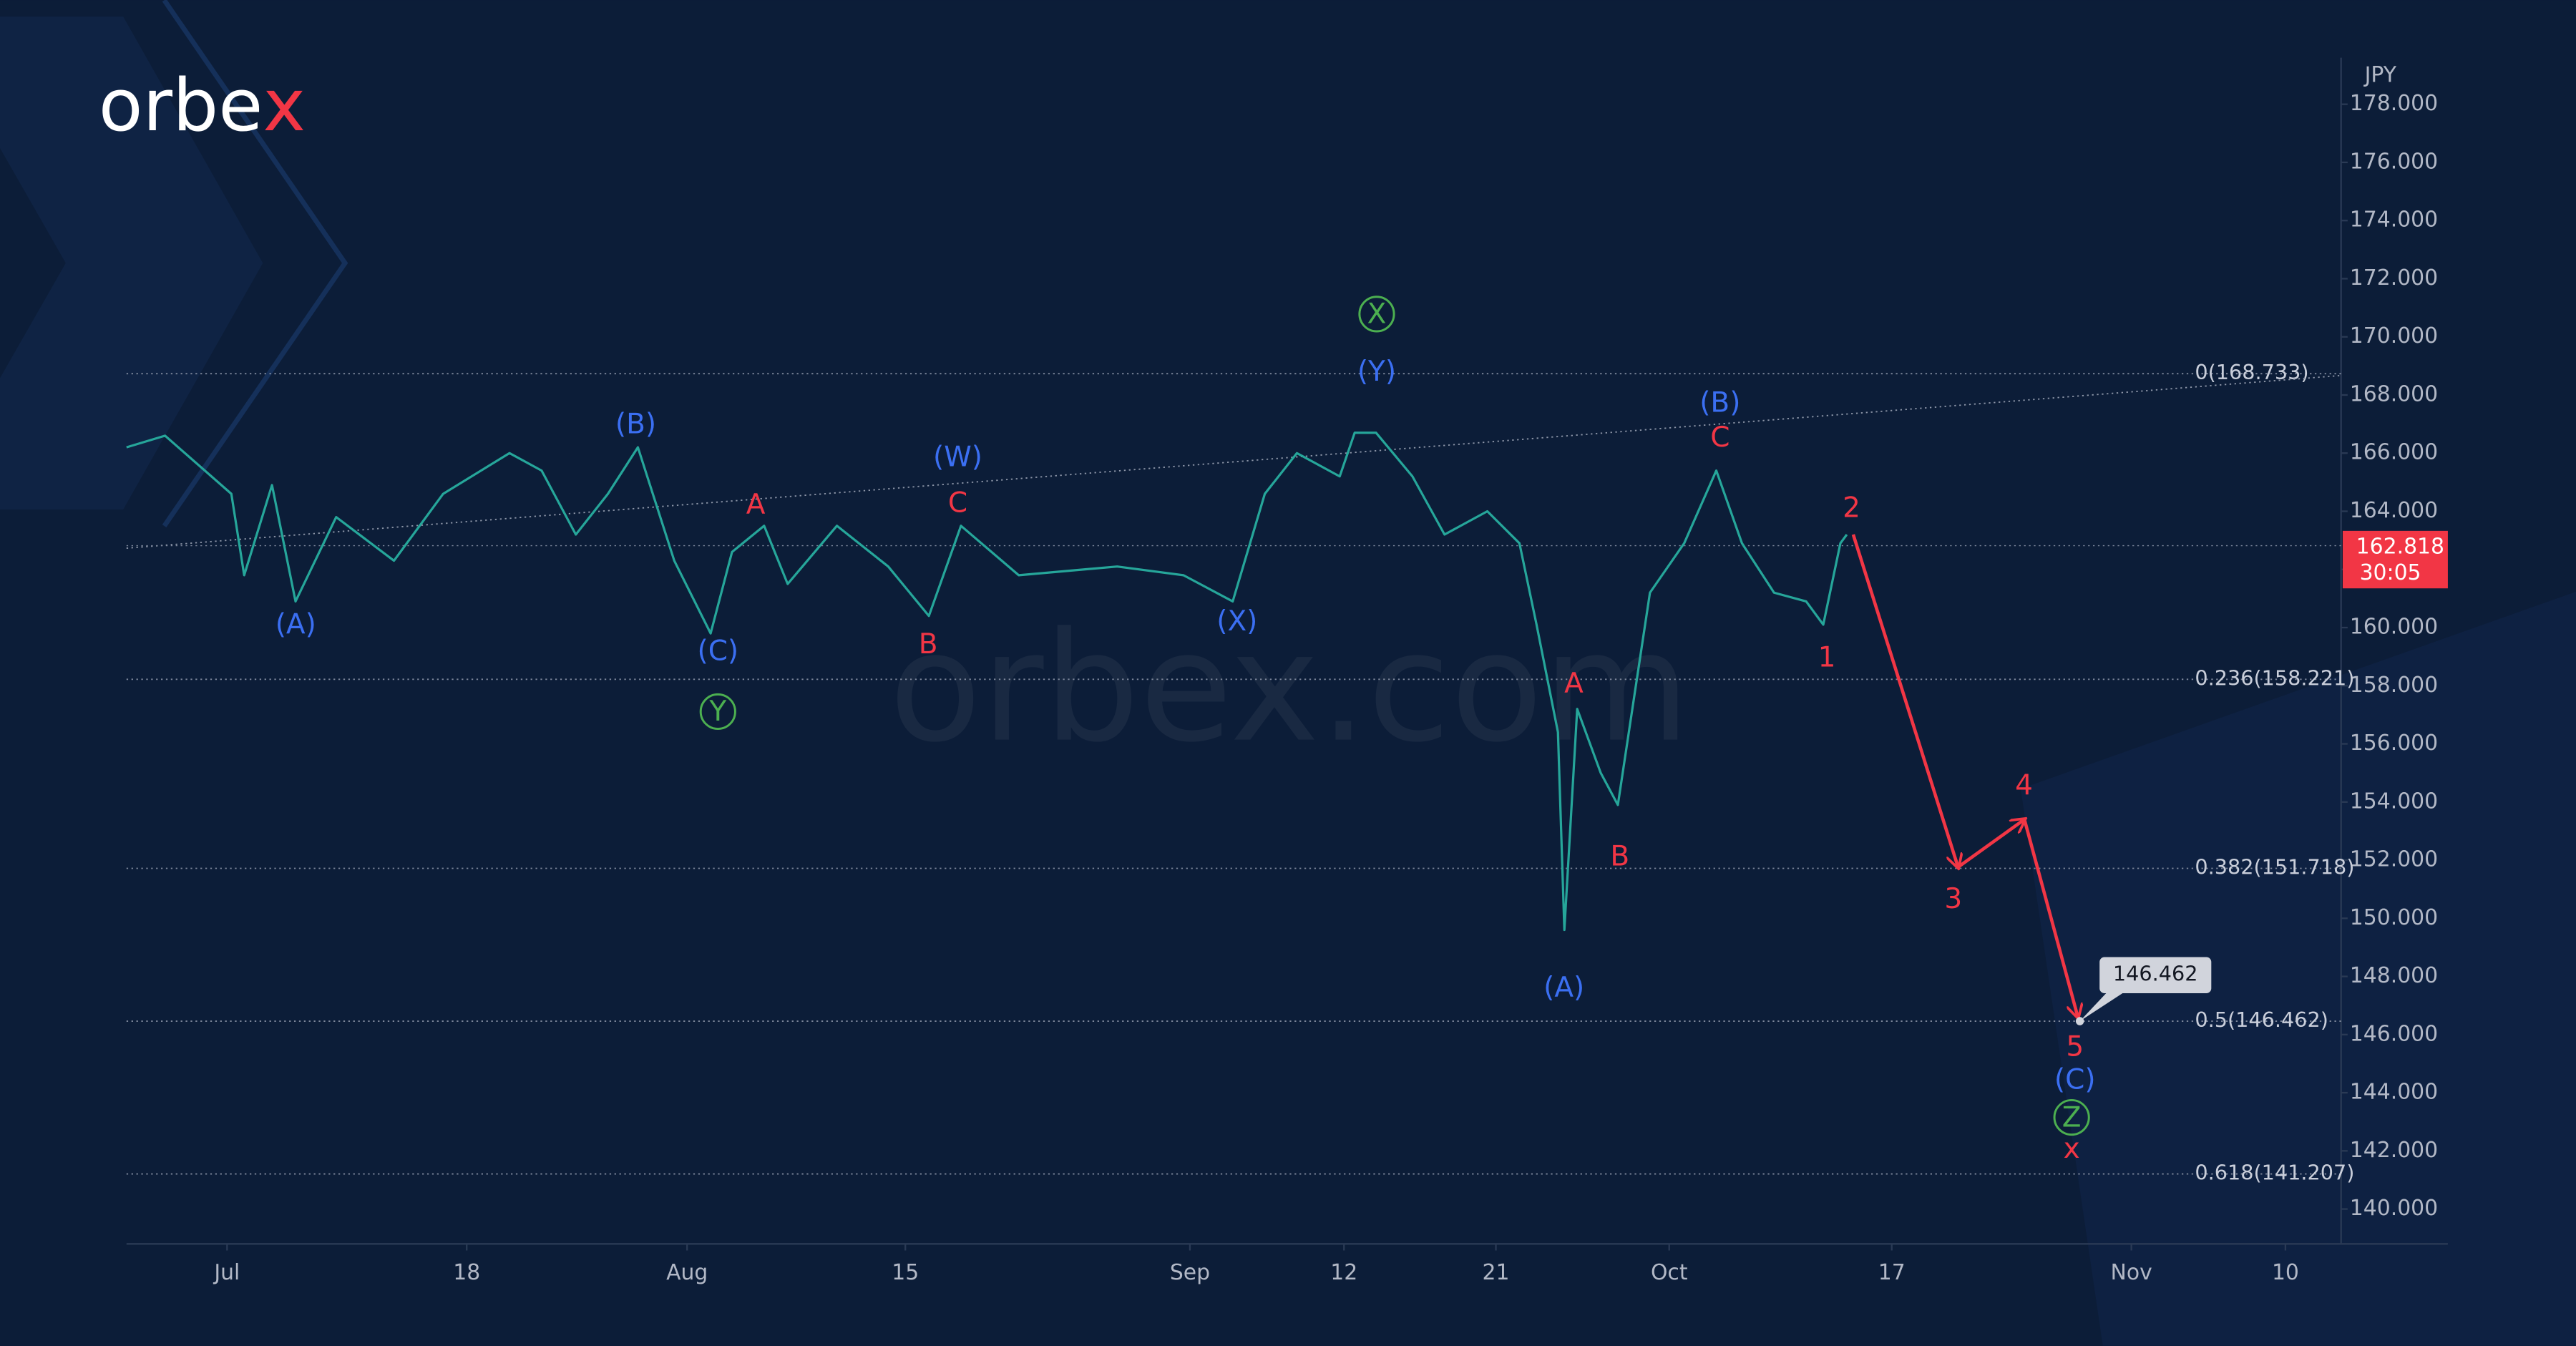 The height and width of the screenshot is (1346, 2576). What do you see at coordinates (2394, 1033) in the screenshot?
I see `y-tick-label: 146.000` at bounding box center [2394, 1033].